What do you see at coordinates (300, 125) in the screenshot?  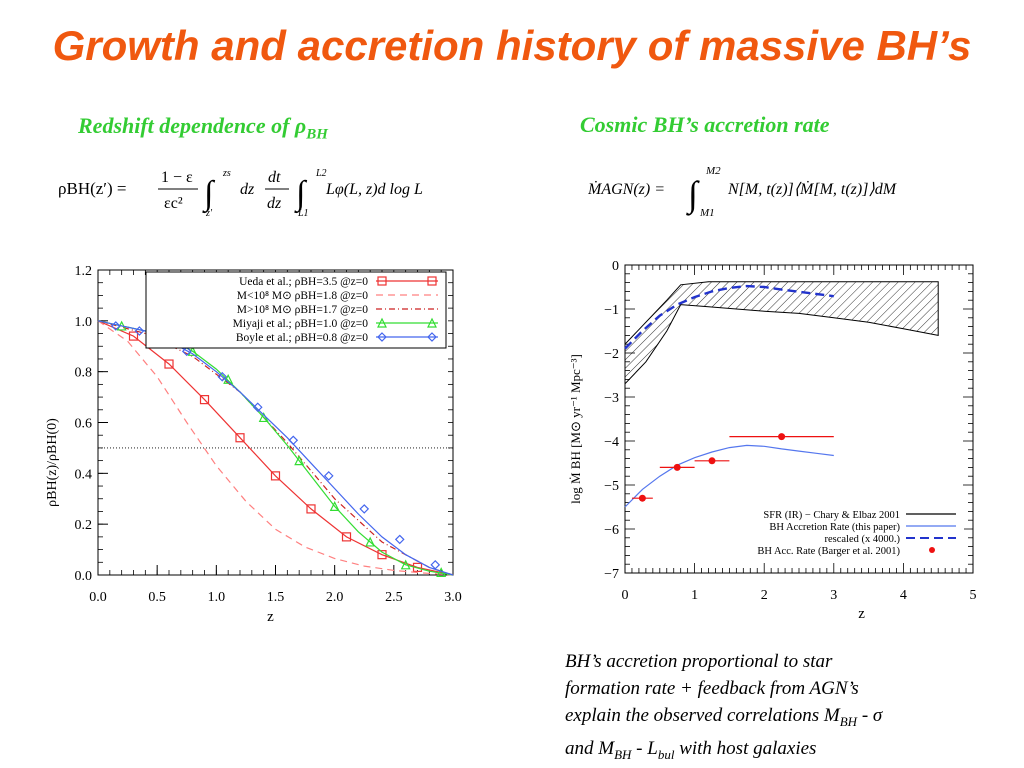 I see `rho-symbol: ρ` at bounding box center [300, 125].